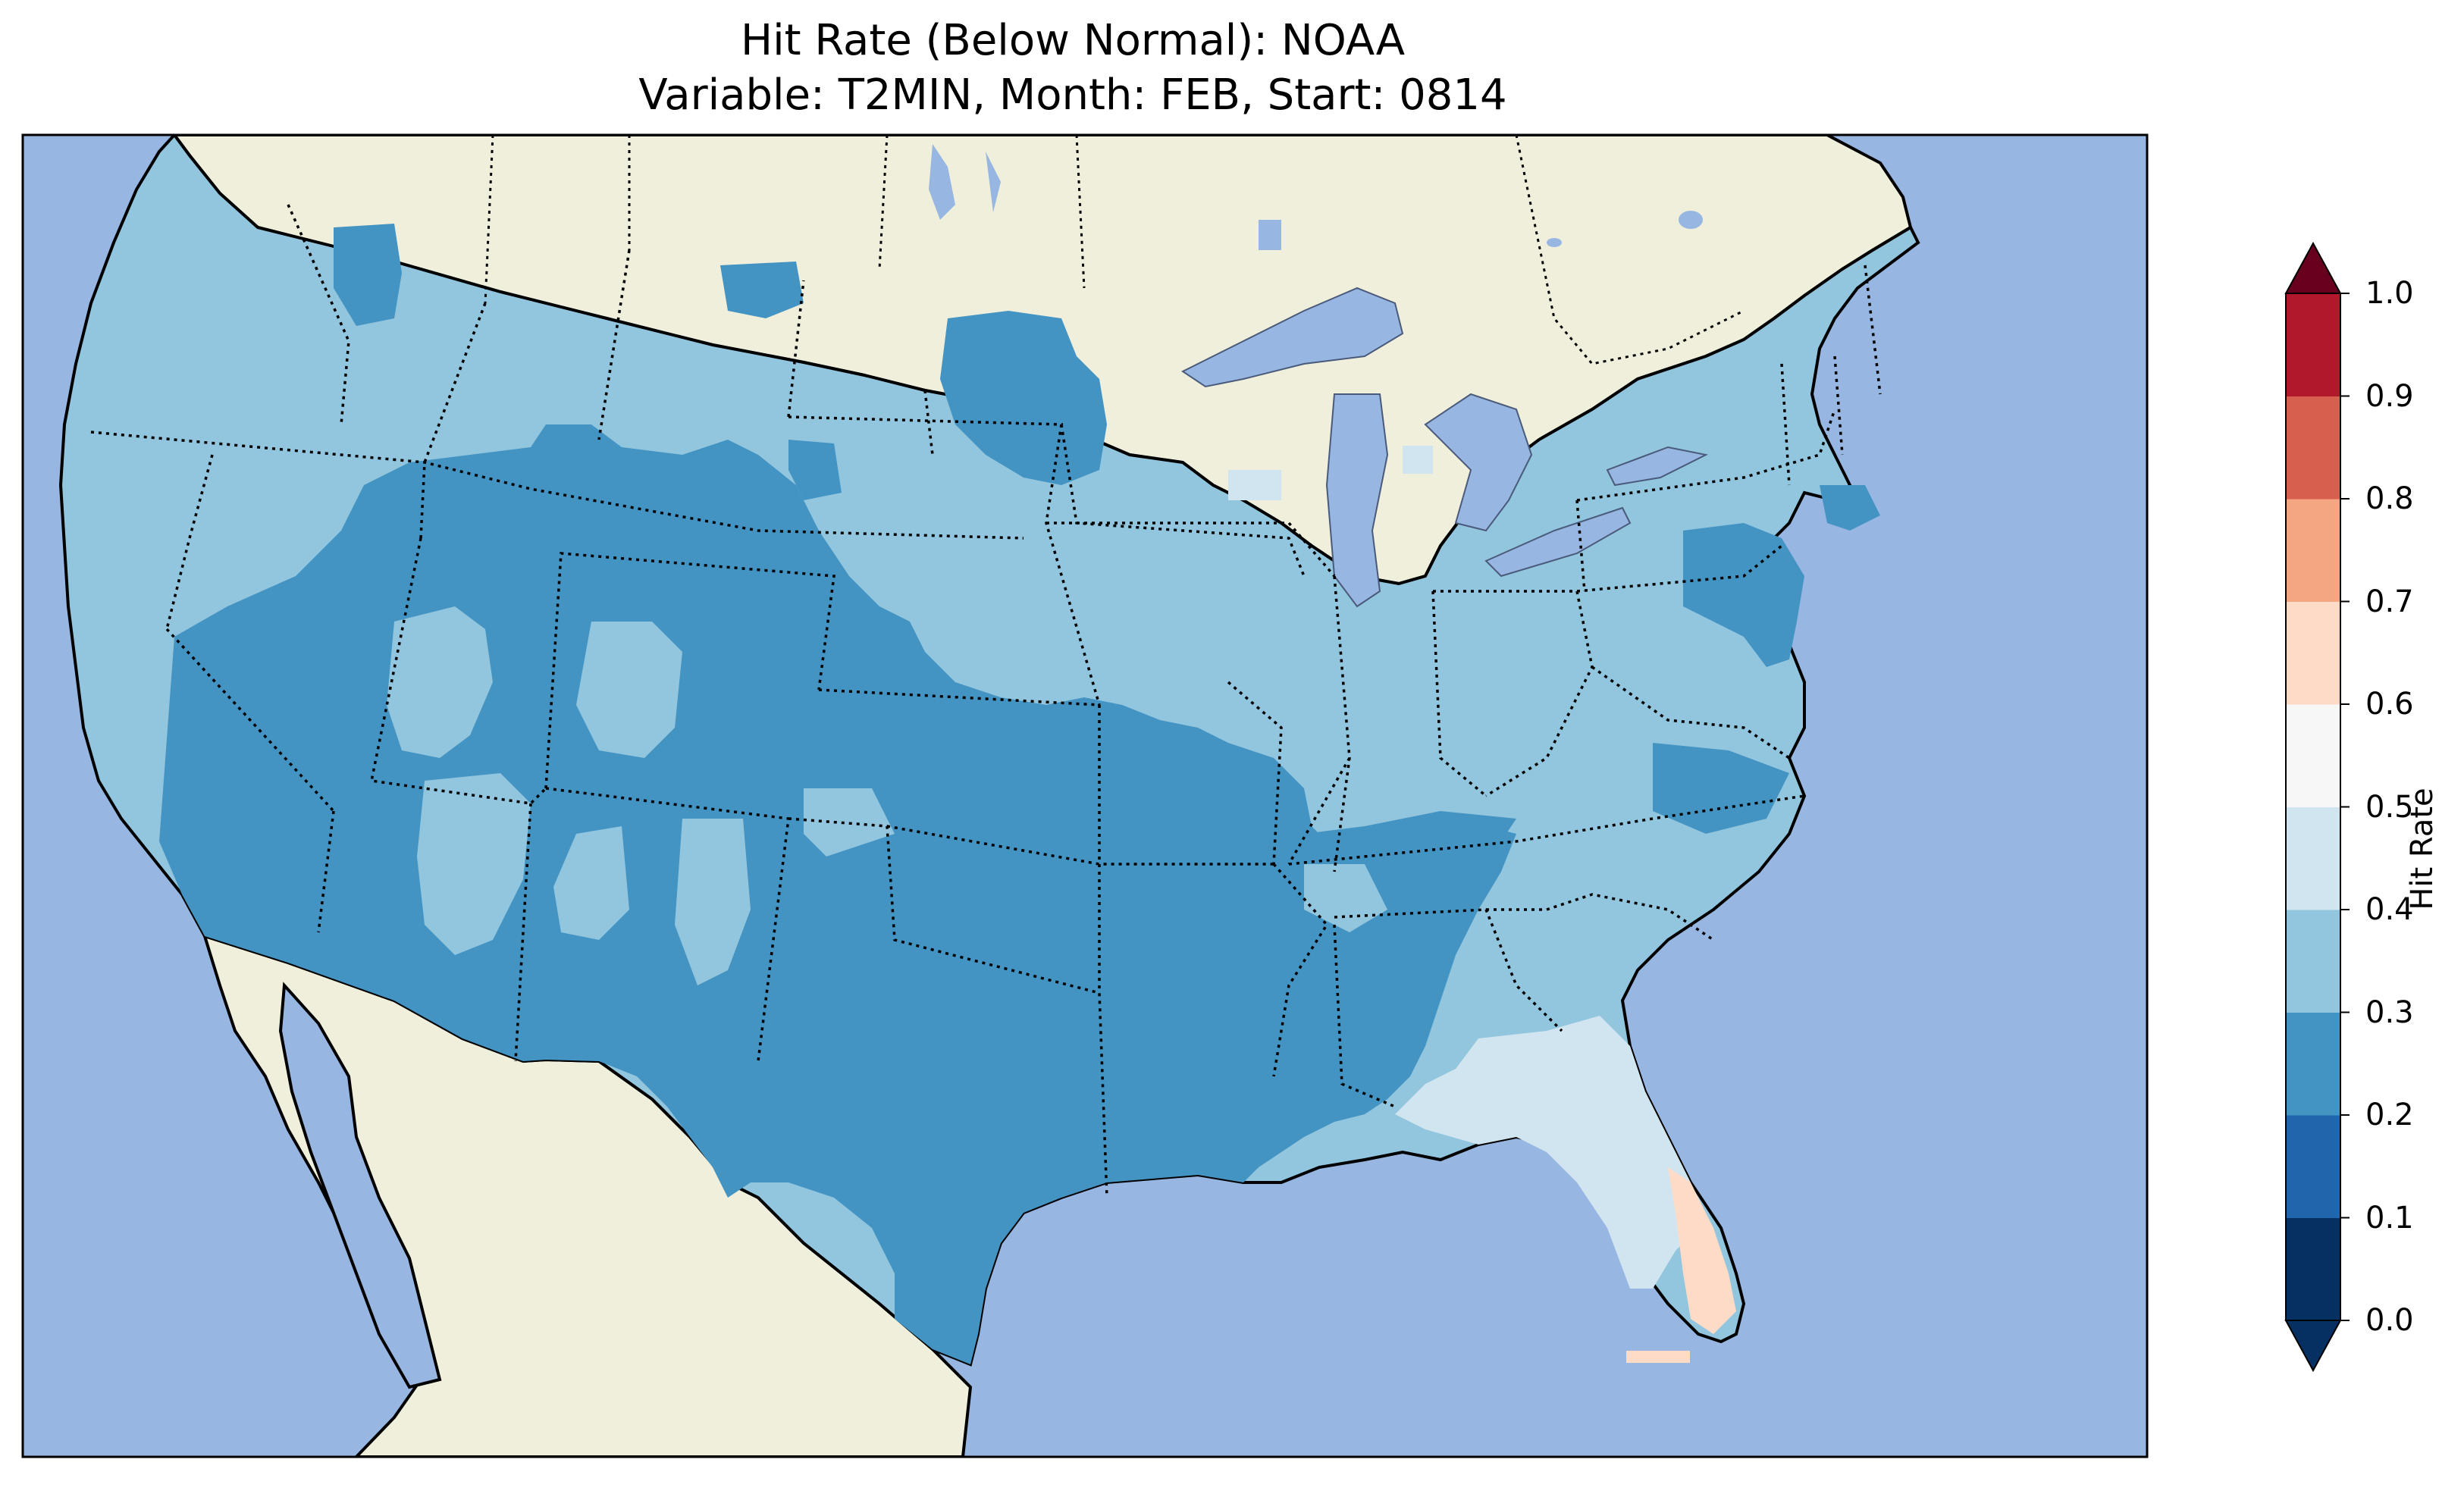  I want to click on hit-rate-0.4-0.5-region, so click(1546, 1152).